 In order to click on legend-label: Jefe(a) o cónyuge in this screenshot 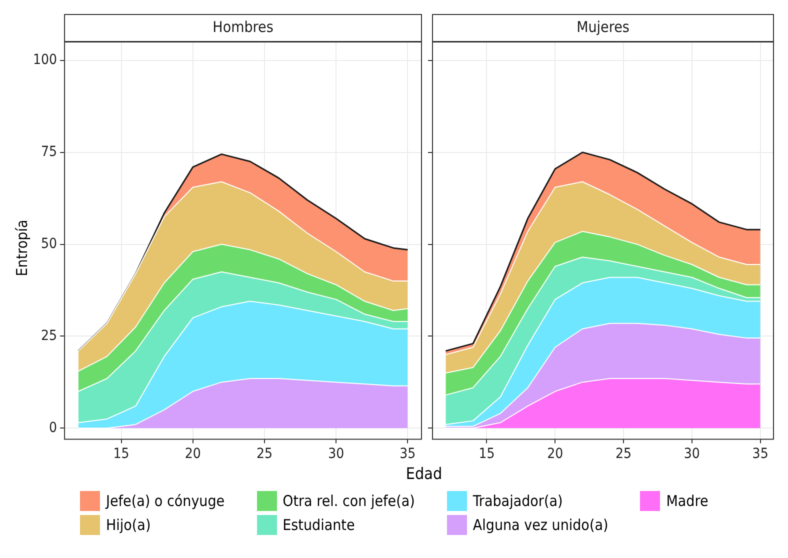, I will do `click(165, 501)`.